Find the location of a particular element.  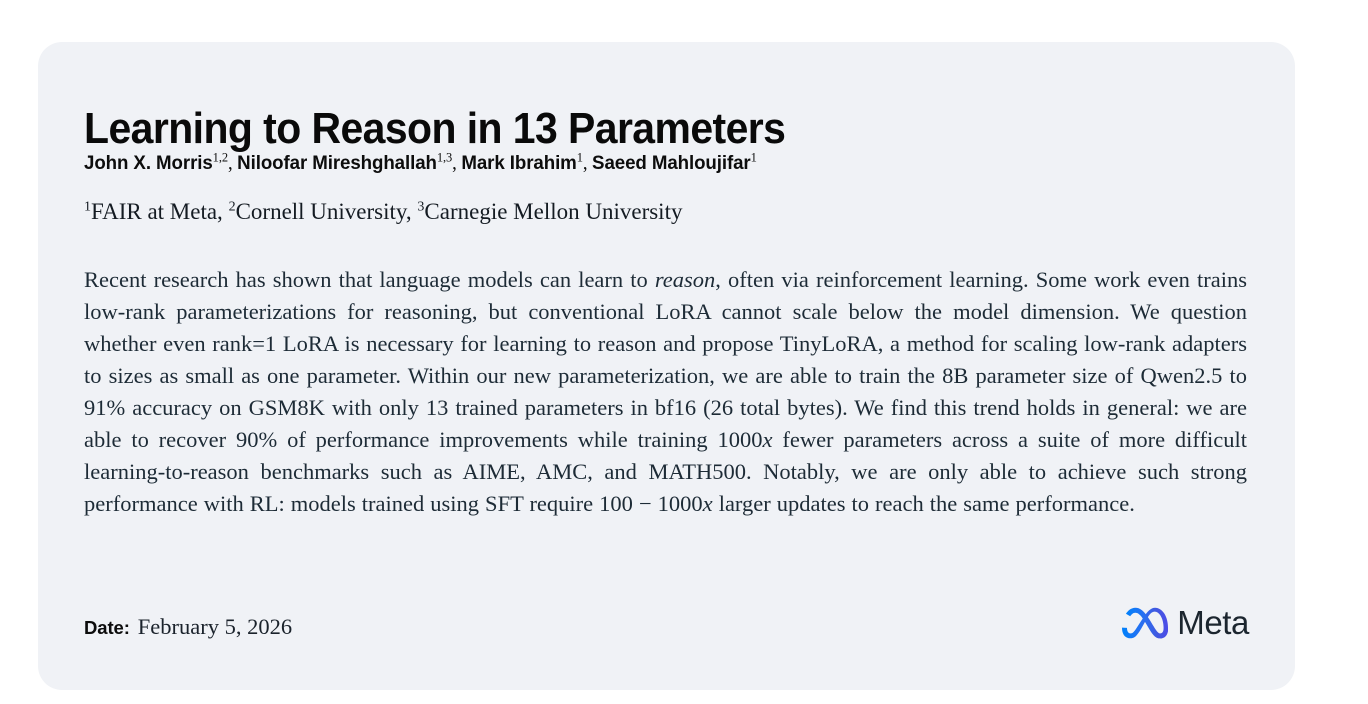

affiliation-mark: 1 is located at coordinates (87, 207).